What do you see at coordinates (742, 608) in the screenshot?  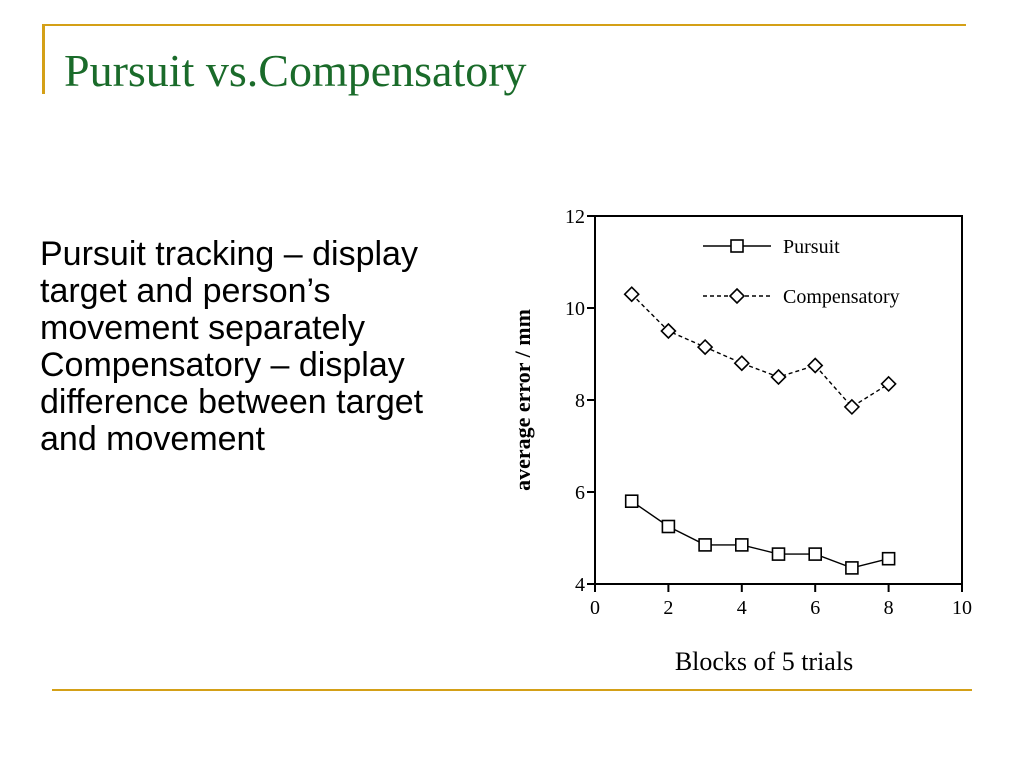 I see `x-tick-label: 4` at bounding box center [742, 608].